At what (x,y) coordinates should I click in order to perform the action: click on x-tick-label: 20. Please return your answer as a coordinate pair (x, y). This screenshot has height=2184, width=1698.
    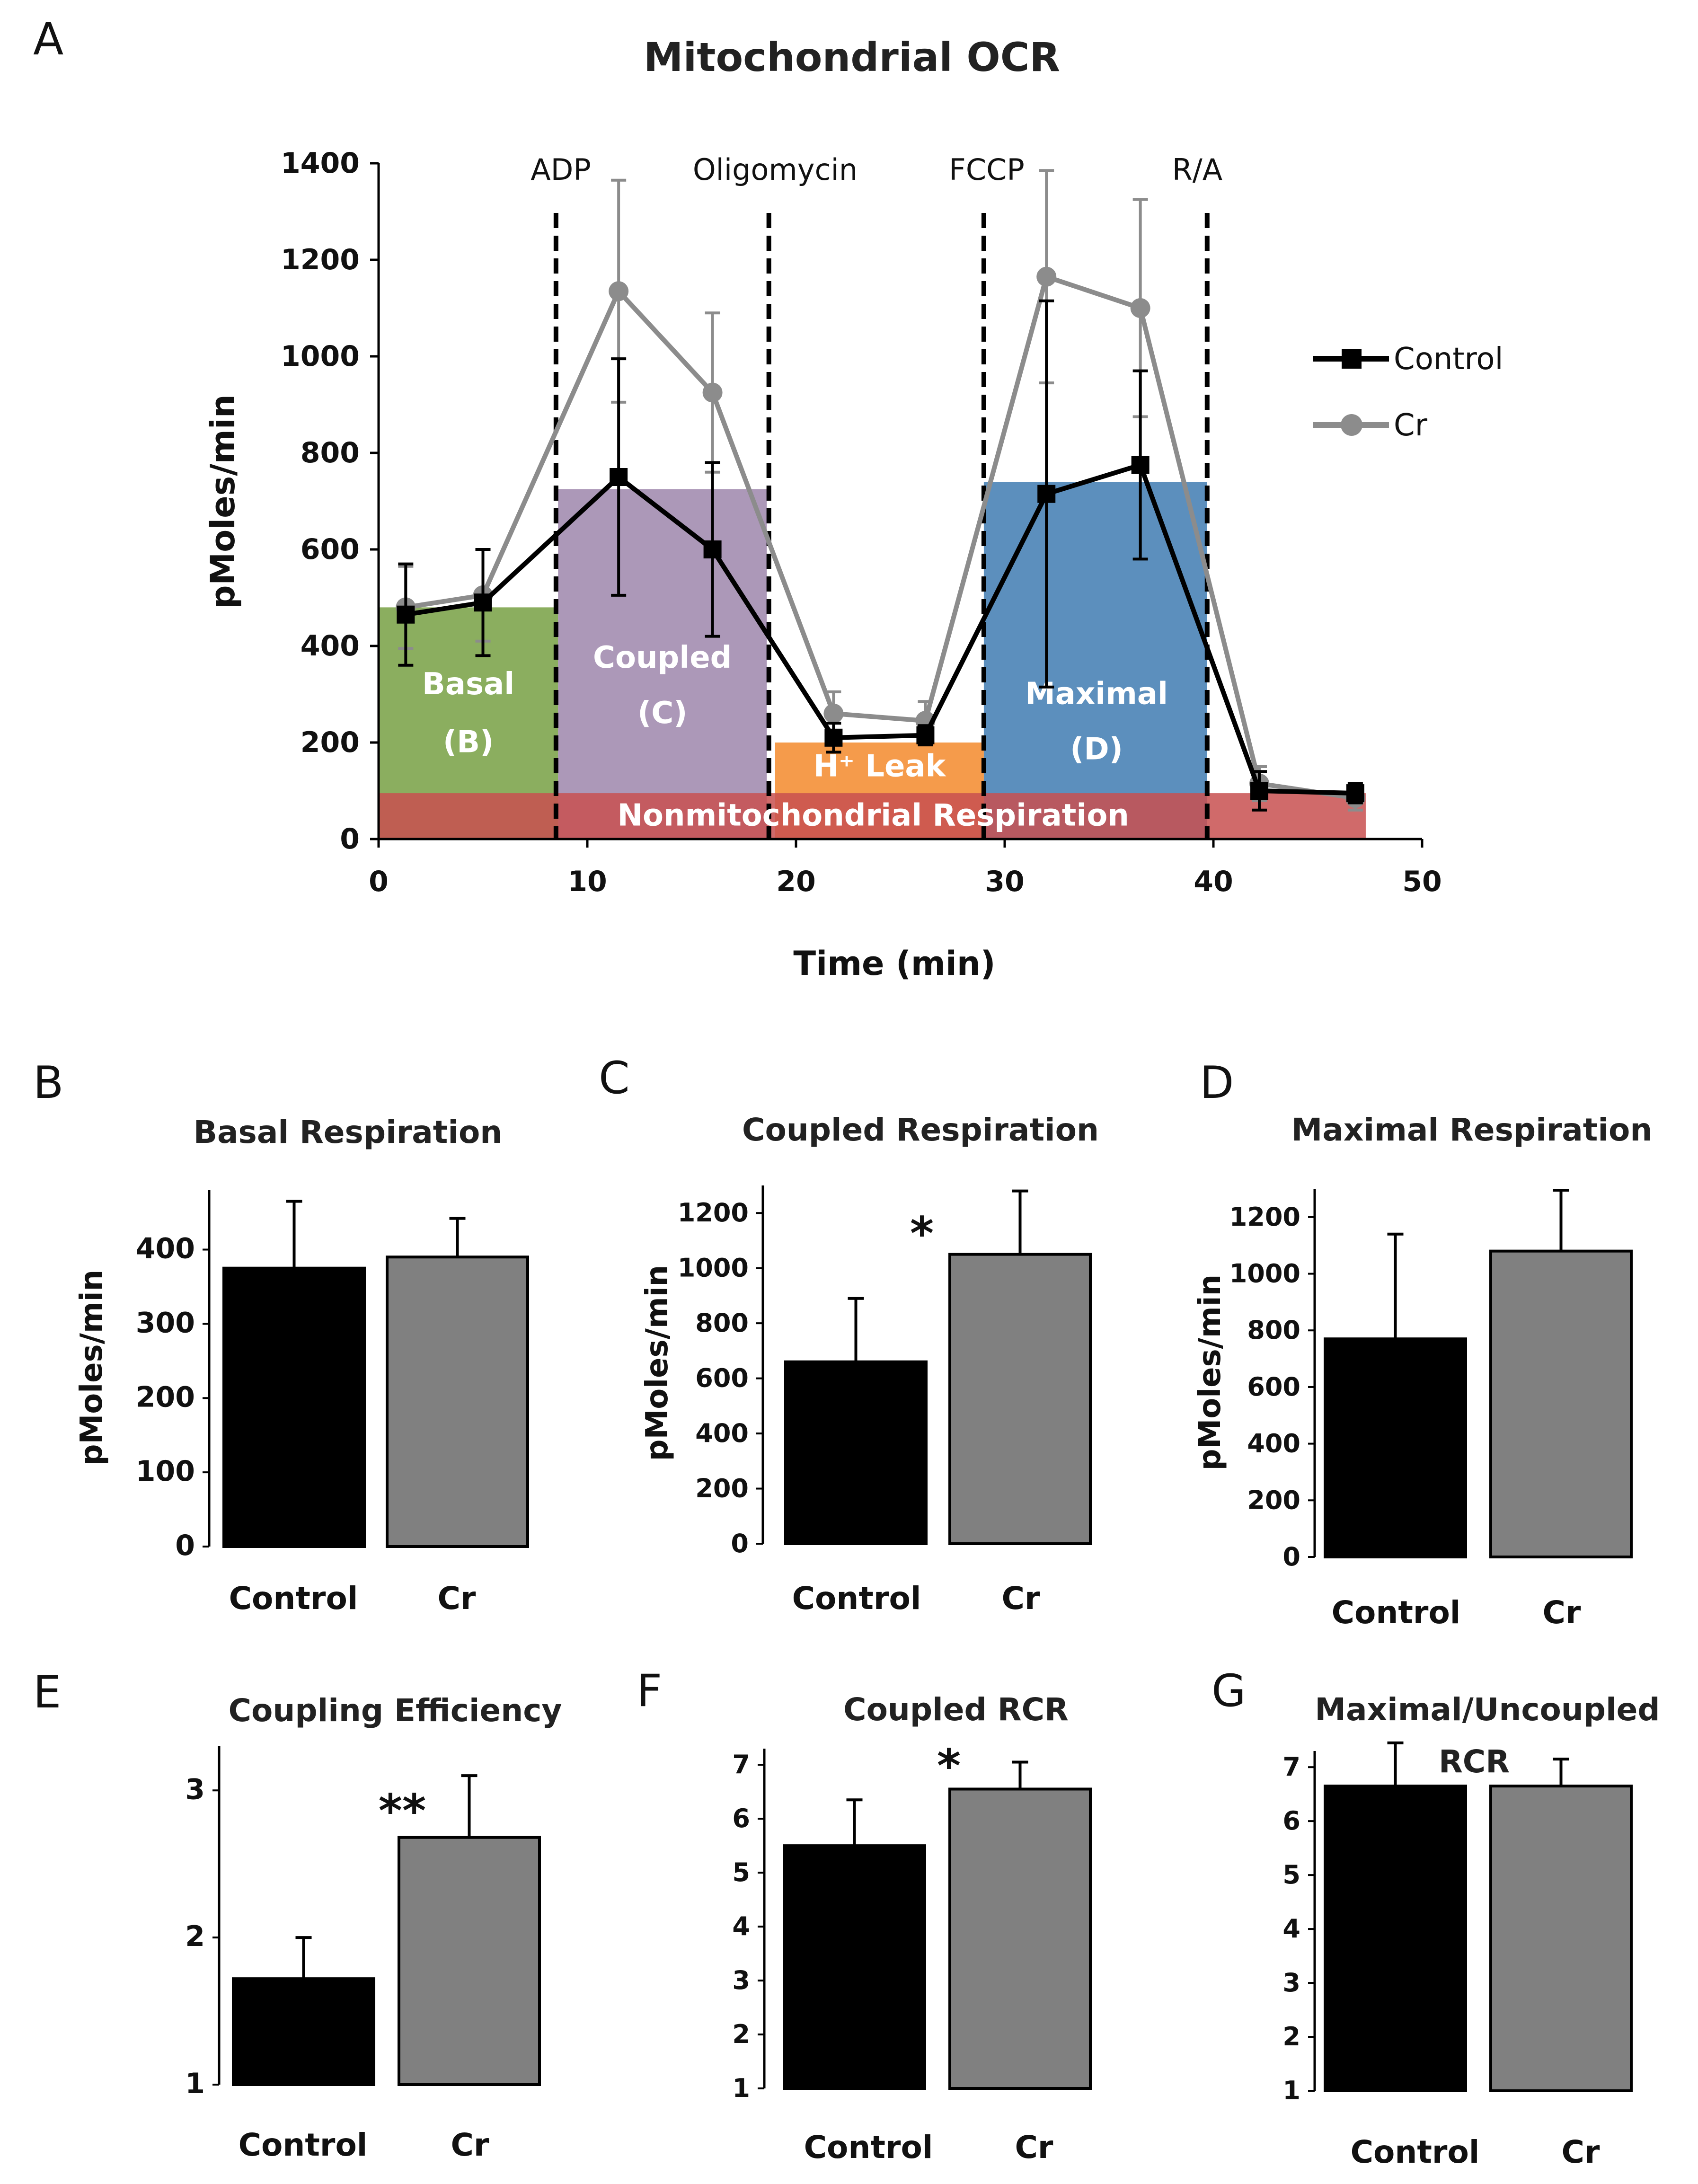
    Looking at the image, I should click on (796, 881).